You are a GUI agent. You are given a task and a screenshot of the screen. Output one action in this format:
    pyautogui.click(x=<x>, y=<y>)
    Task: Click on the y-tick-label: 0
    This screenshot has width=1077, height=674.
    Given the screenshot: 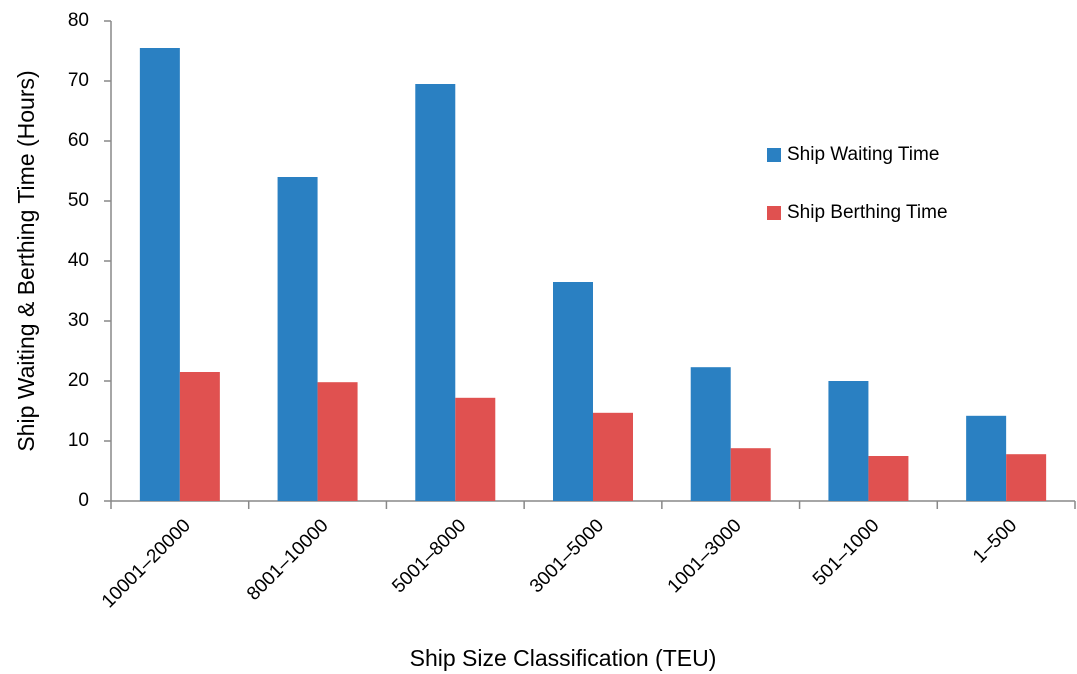 What is the action you would take?
    pyautogui.click(x=83, y=500)
    